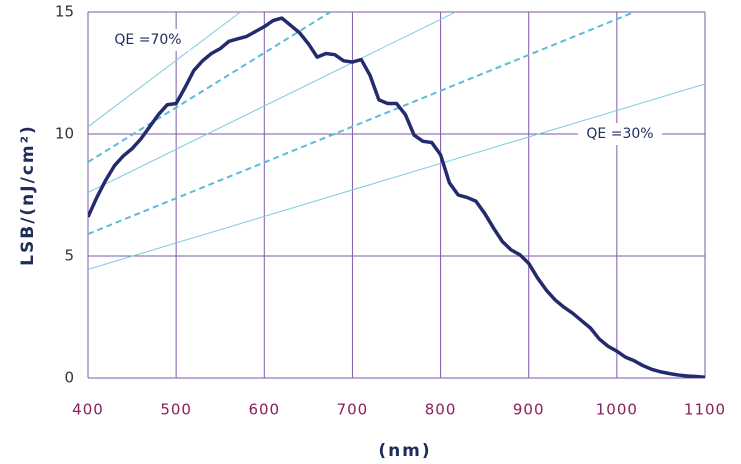 This screenshot has height=464, width=741. I want to click on x-tick-label: 1100, so click(705, 410).